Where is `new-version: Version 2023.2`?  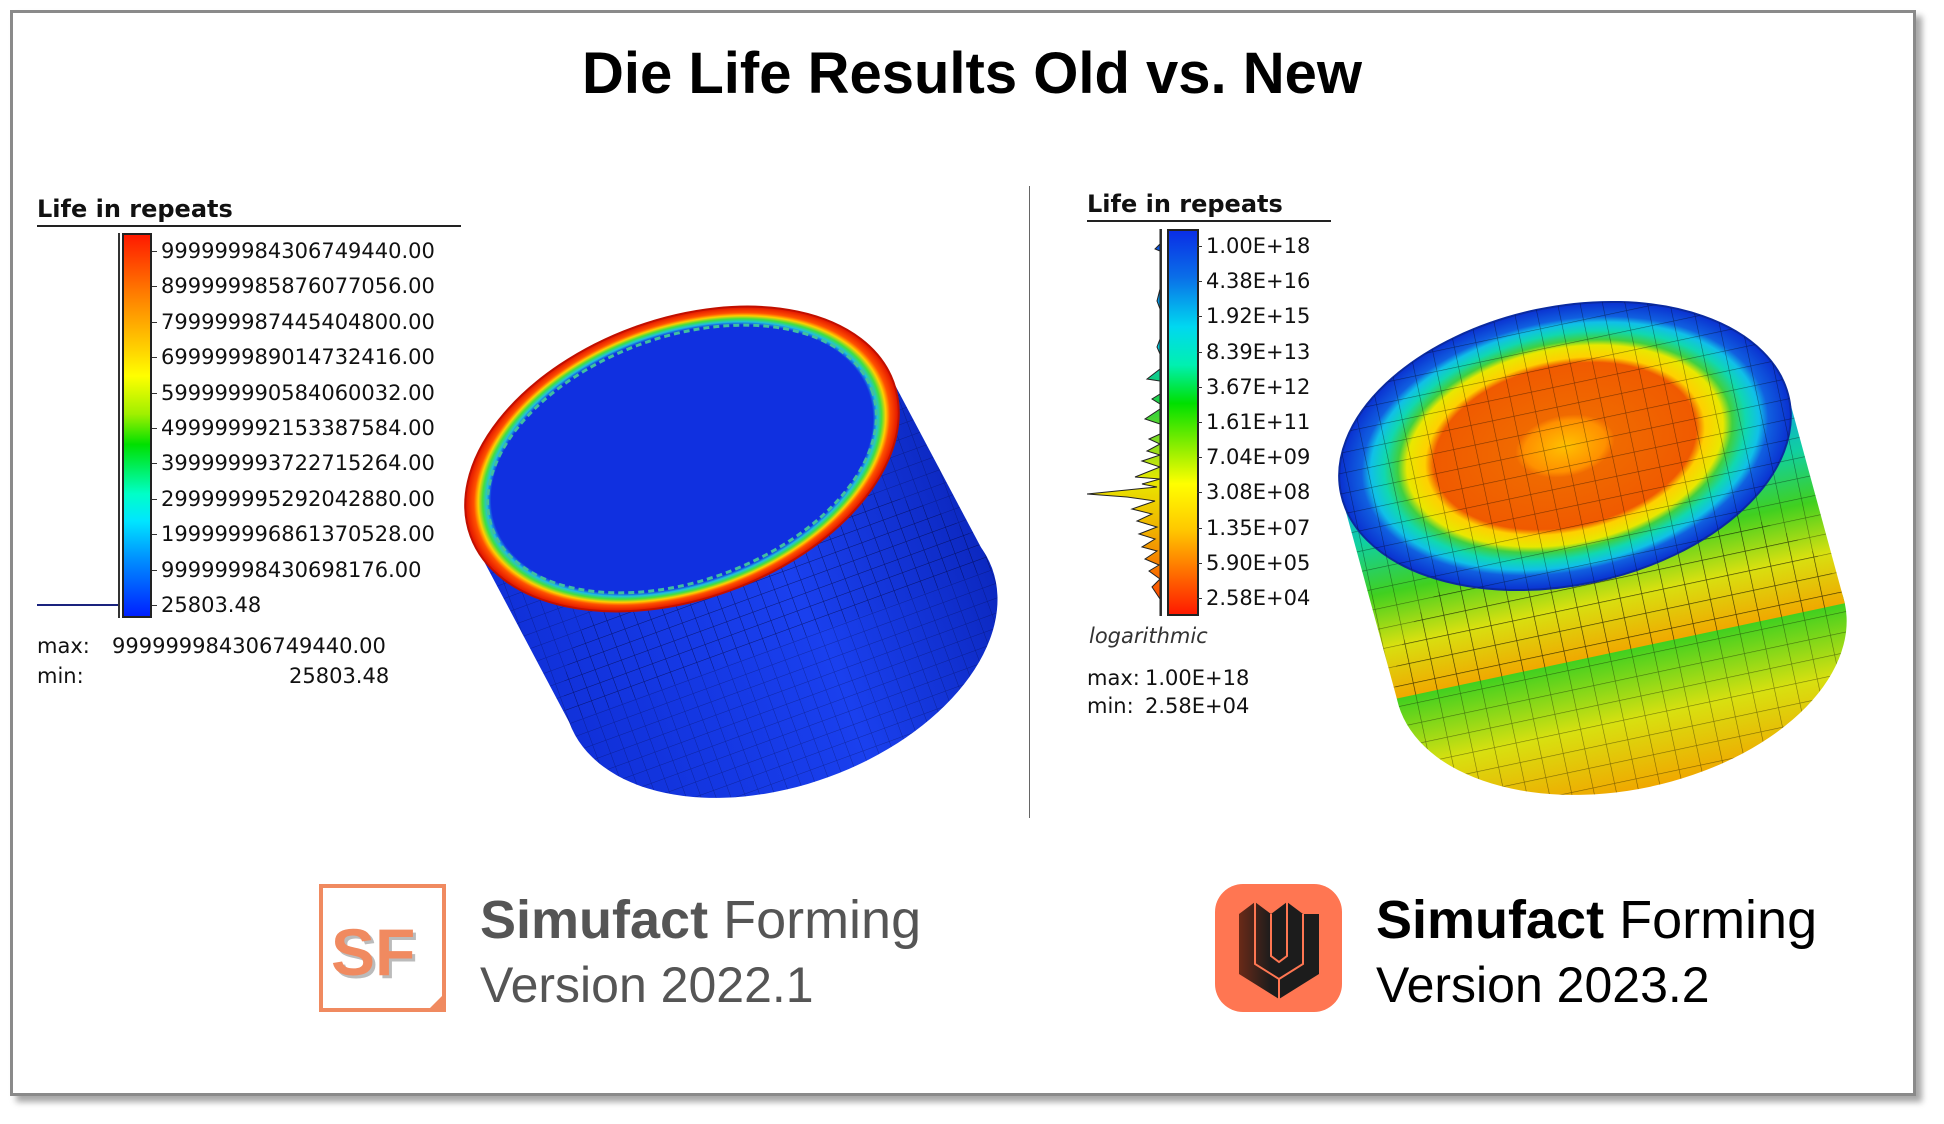 new-version: Version 2023.2 is located at coordinates (1543, 985).